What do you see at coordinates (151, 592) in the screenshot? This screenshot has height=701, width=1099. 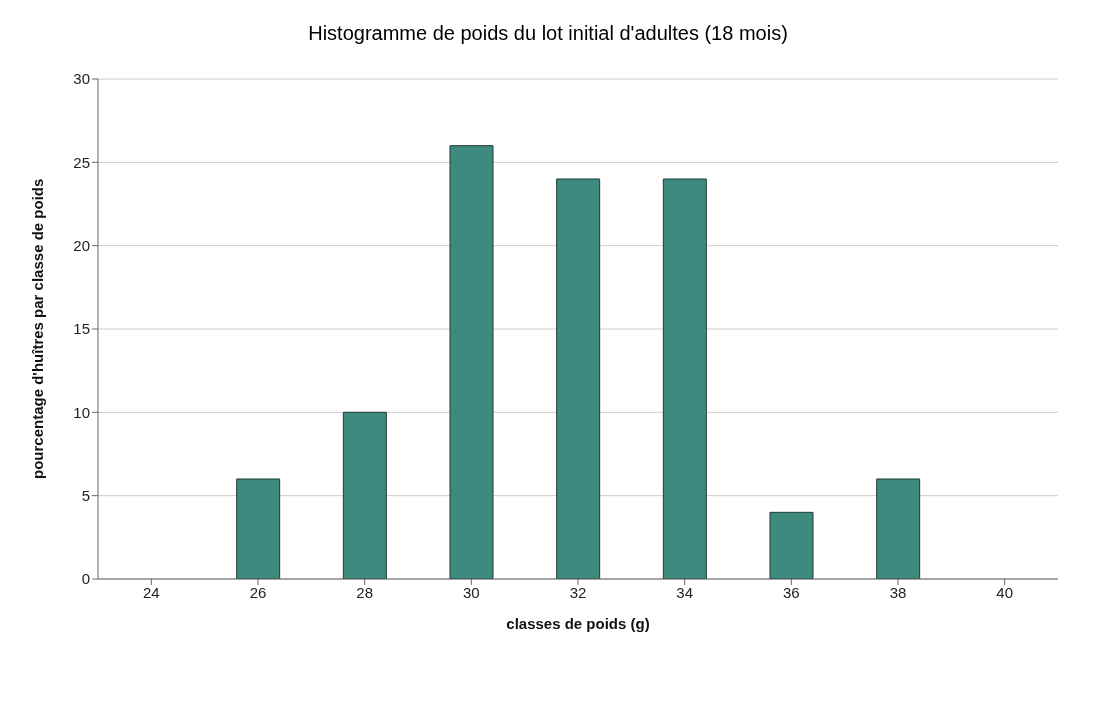 I see `x-tick-label: 24` at bounding box center [151, 592].